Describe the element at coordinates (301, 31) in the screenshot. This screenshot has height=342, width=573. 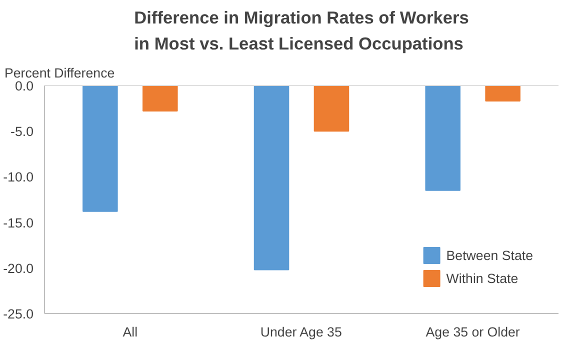
I see `chart-title: Difference in Migration Rates of Workers in Most vs. Least Licensed Occupations` at that location.